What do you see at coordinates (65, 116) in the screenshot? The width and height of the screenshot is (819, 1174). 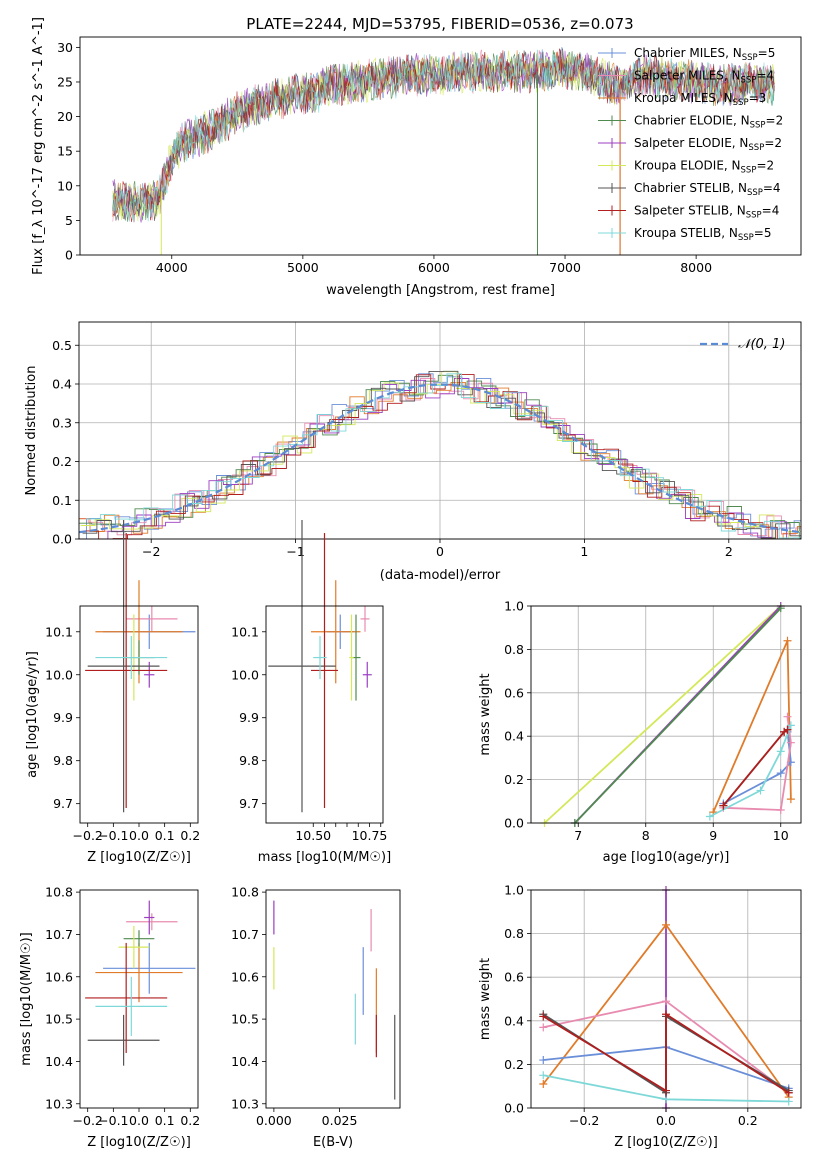 I see `y-tick-label: 20` at bounding box center [65, 116].